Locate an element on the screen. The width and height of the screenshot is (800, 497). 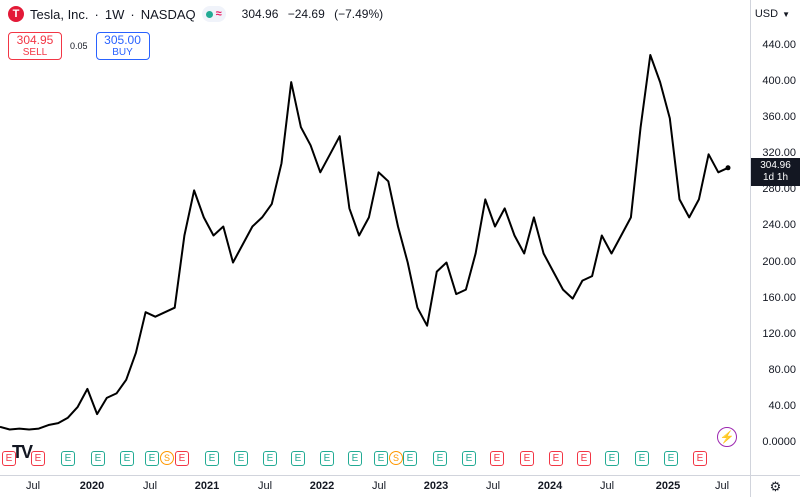
tradingview-logo-icon: TV is located at coordinates (22, 452).